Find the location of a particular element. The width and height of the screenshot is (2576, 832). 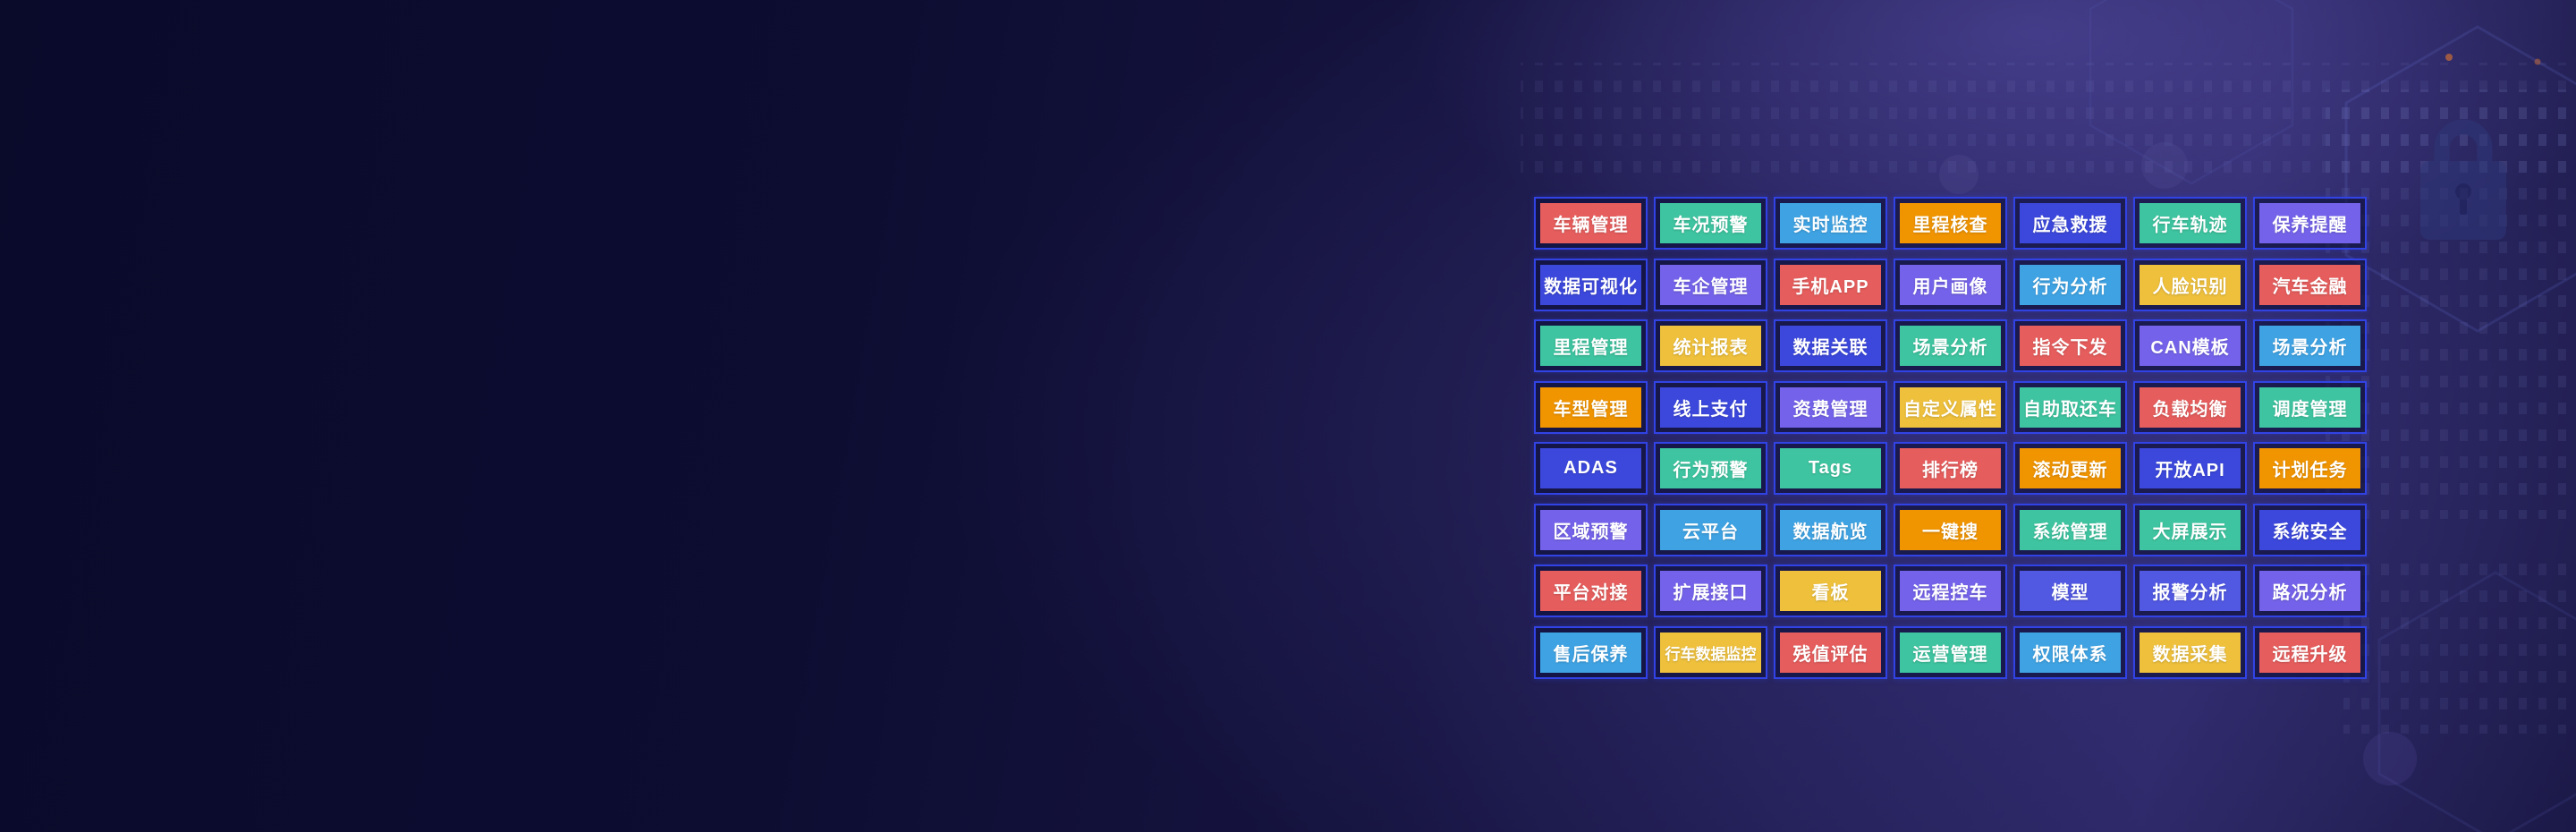

feature-cell: 保养提醒 is located at coordinates (2310, 223).